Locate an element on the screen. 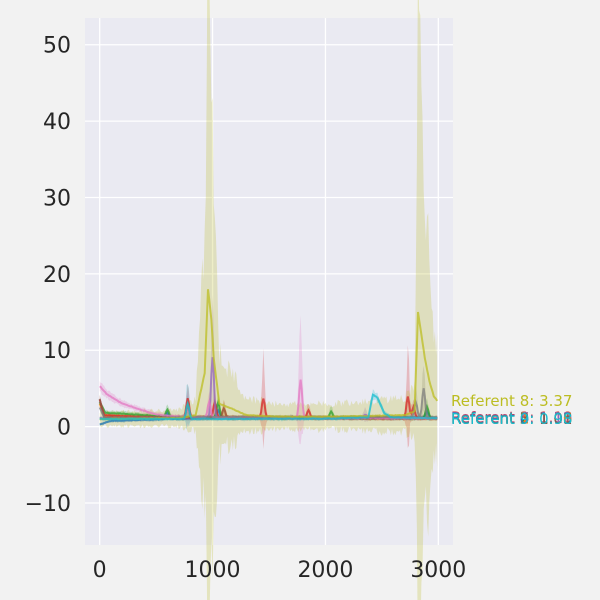  end-label: Referent 5: 1.01 is located at coordinates (511, 419).